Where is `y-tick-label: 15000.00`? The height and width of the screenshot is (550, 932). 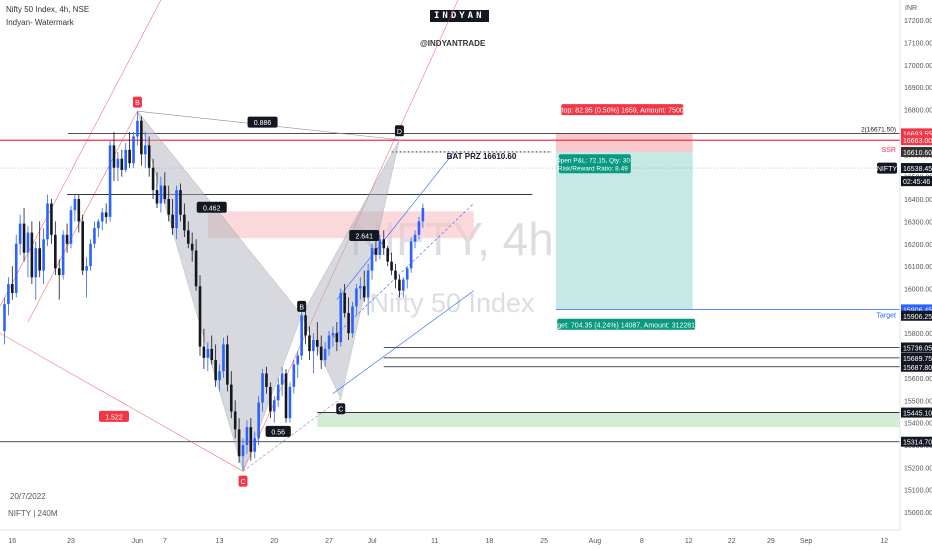
y-tick-label: 15000.00 is located at coordinates (918, 513).